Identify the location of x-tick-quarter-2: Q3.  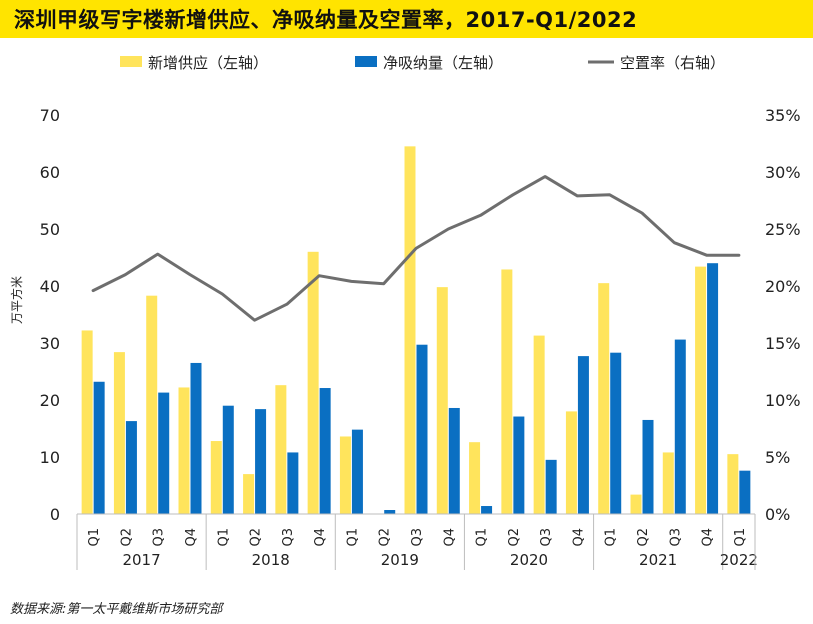
(159, 537).